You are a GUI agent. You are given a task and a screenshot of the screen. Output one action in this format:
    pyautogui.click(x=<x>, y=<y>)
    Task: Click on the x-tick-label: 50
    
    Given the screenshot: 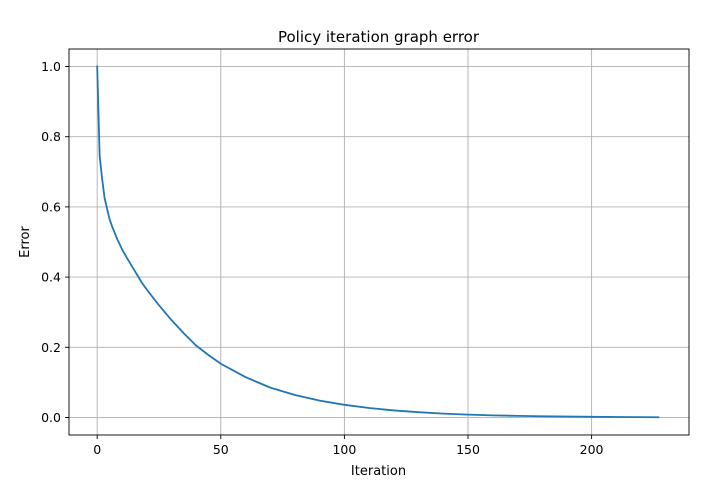 What is the action you would take?
    pyautogui.click(x=221, y=449)
    